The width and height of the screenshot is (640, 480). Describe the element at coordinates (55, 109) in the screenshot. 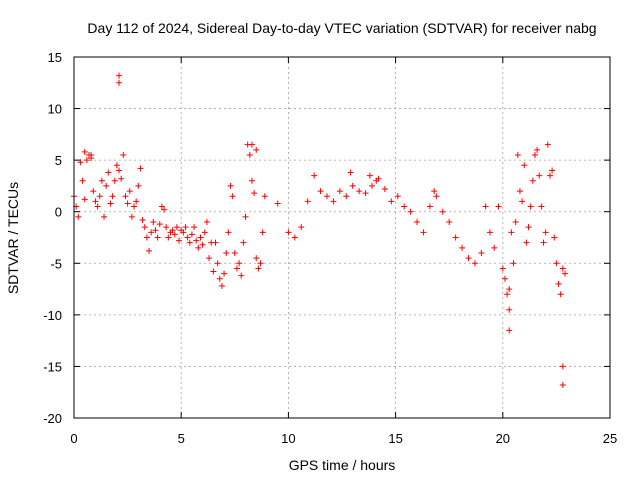

I see `y-tick-label: 10` at that location.